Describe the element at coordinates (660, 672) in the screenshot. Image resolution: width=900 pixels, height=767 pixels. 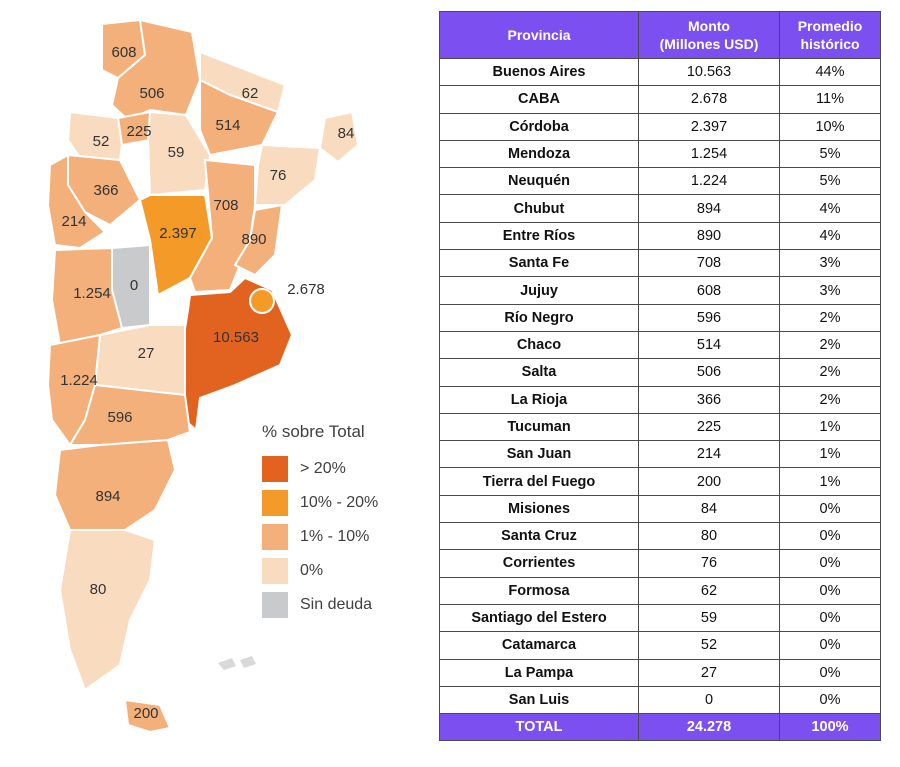
I see `table-row: La Pampa 27 0%` at that location.